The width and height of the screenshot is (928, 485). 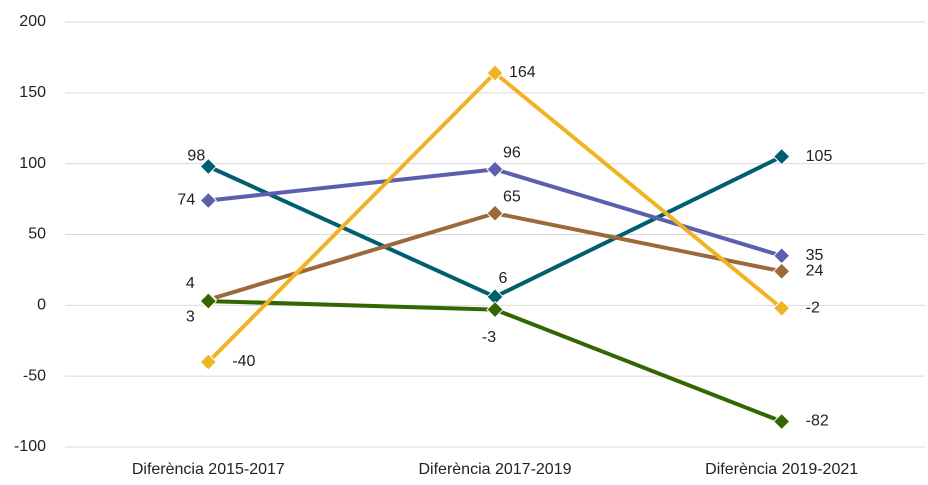 What do you see at coordinates (512, 196) in the screenshot?
I see `data-label: 65` at bounding box center [512, 196].